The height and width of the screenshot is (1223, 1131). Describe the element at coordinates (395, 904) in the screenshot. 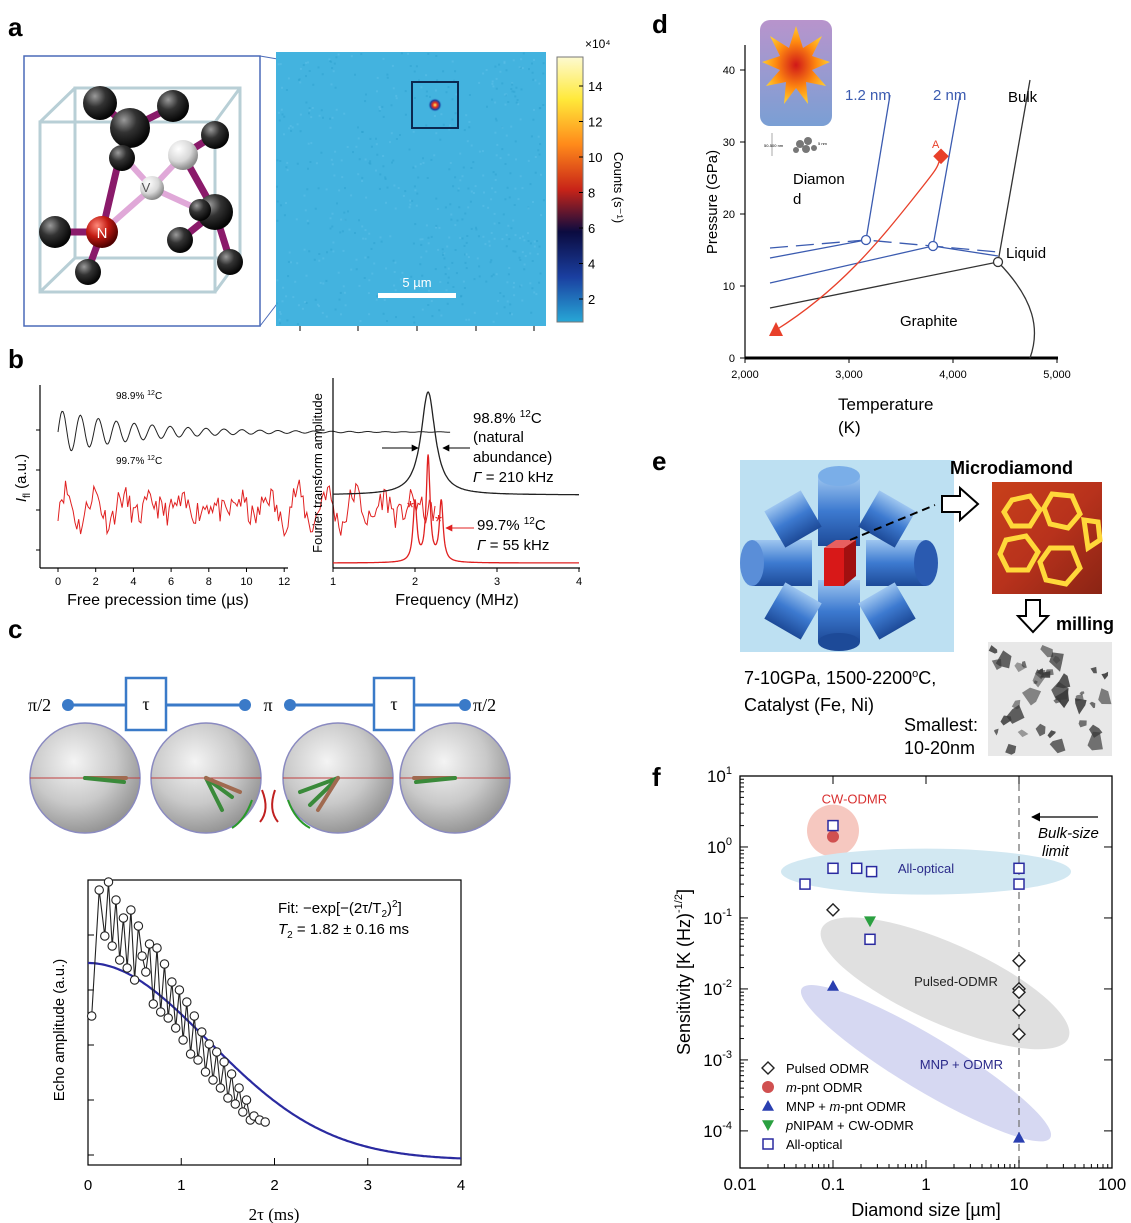

I see `fit-sup: 2` at that location.